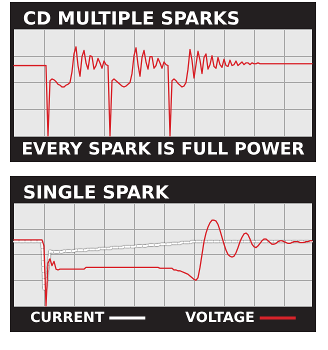  Describe the element at coordinates (131, 19) in the screenshot. I see `chart-title: CD MULTIPLE SPARKS` at that location.